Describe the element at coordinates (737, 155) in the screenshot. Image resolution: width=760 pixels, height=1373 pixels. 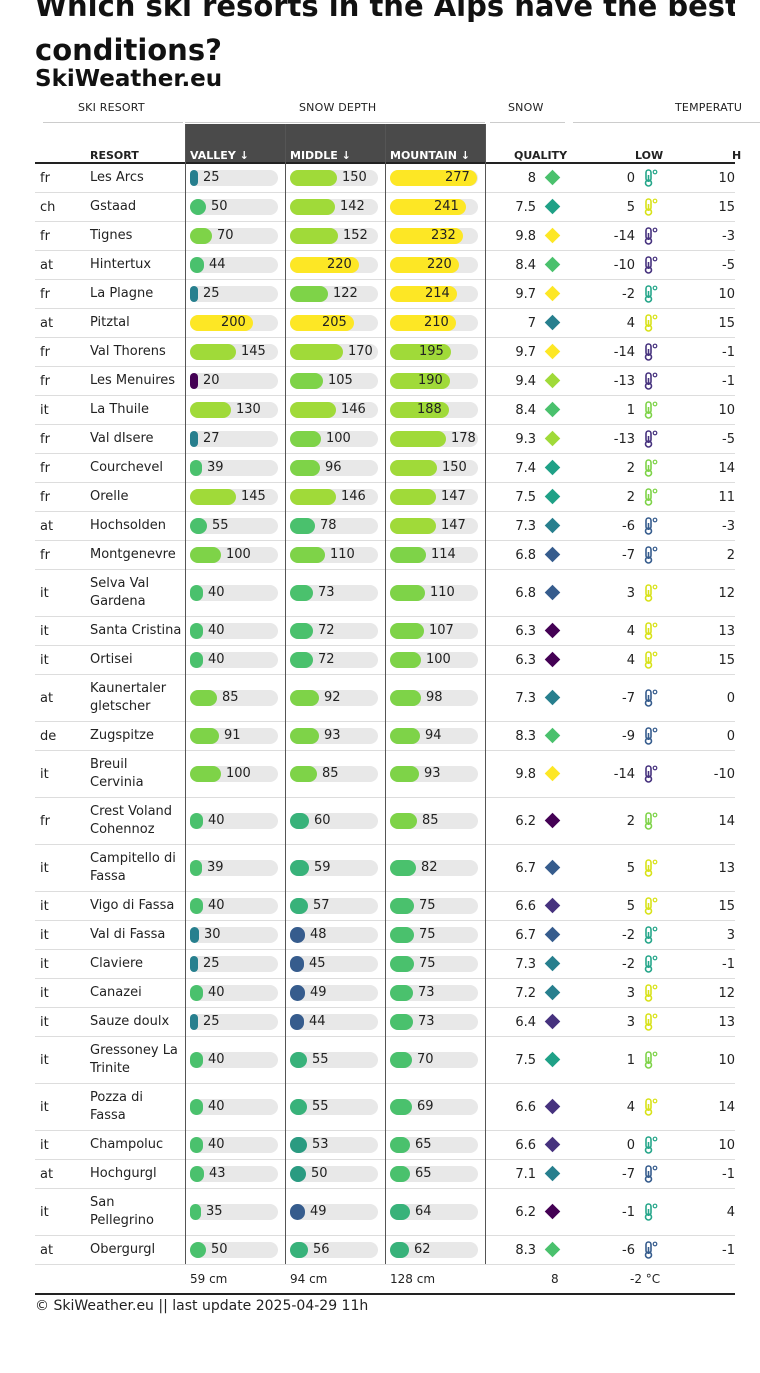
I see `col-header-high: H` at that location.